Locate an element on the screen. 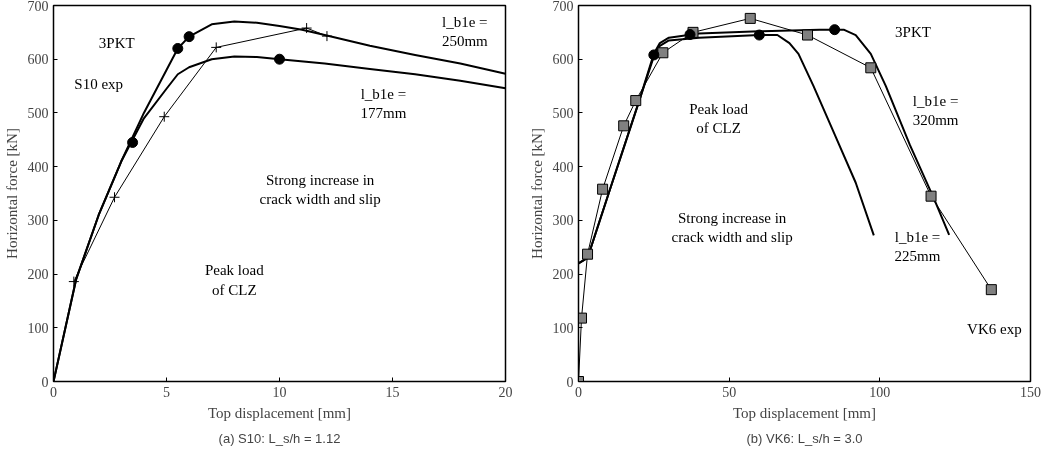 This screenshot has width=1059, height=457. x-tick-label: 5 is located at coordinates (166, 392).